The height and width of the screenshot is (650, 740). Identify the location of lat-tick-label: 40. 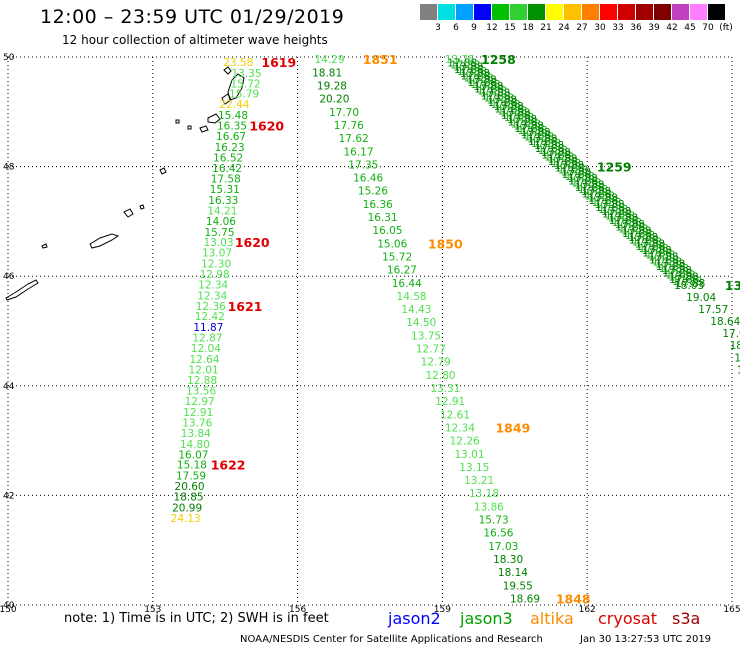
(9, 606).